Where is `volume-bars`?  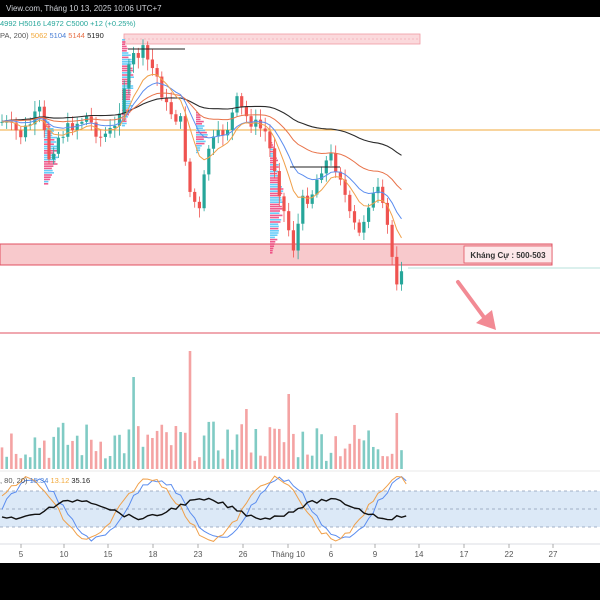
volume-bars is located at coordinates (201, 410).